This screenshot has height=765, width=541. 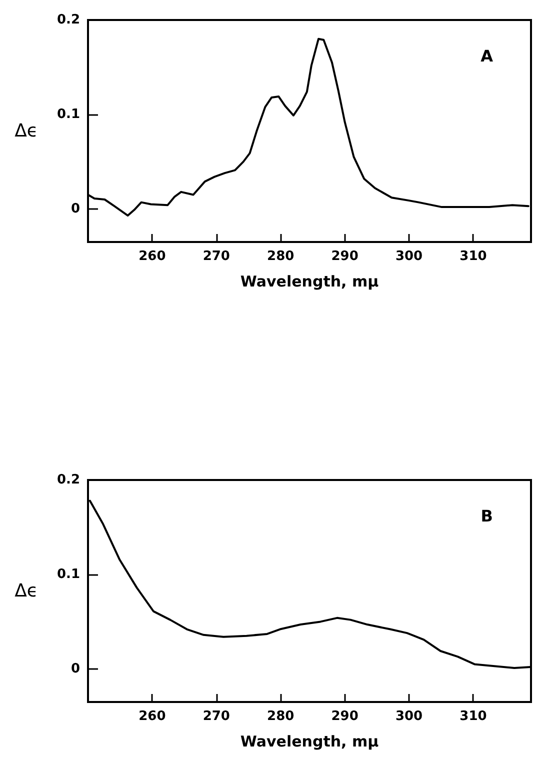 I want to click on annotation: A, so click(x=487, y=56).